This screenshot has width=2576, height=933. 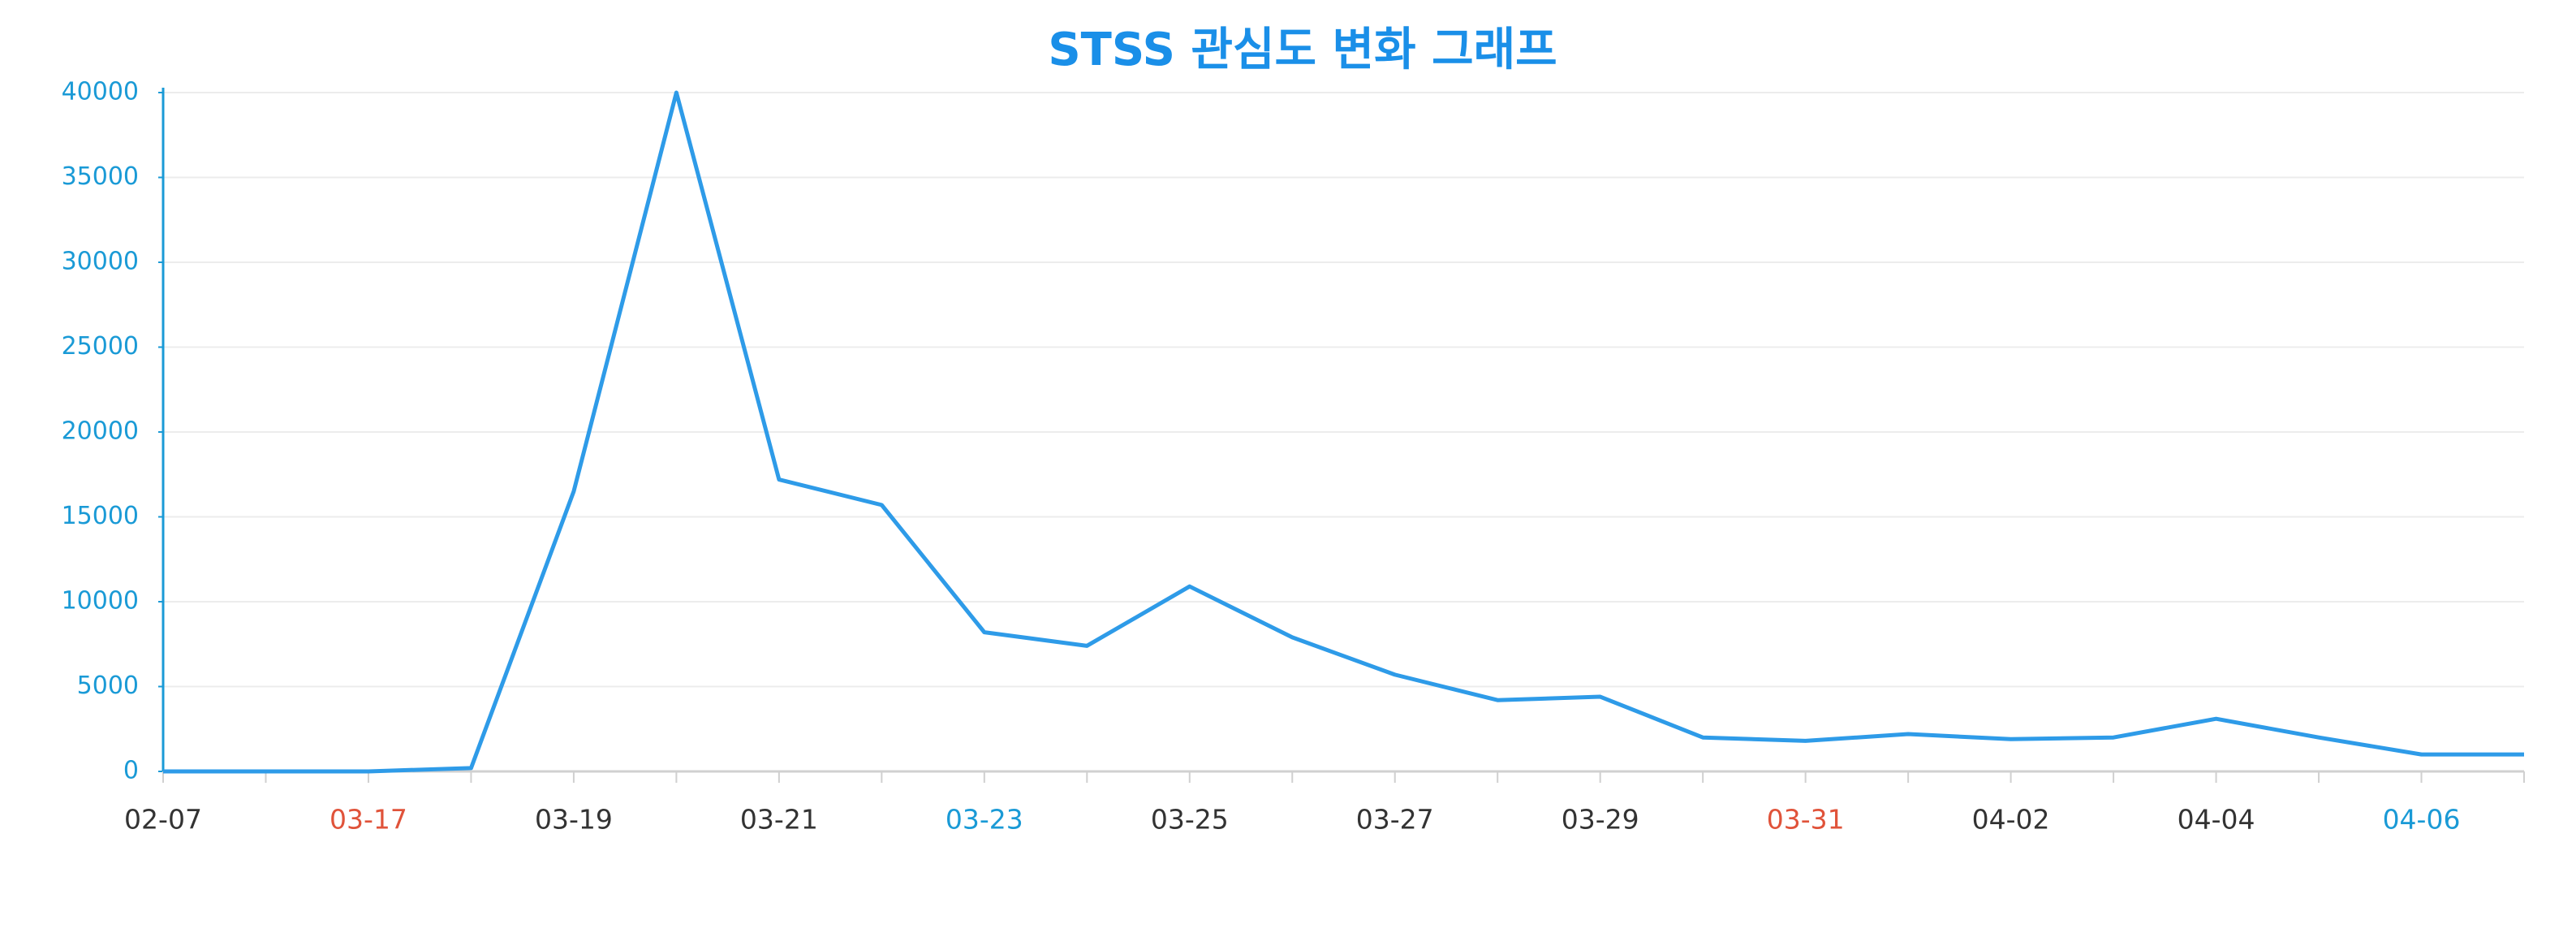 What do you see at coordinates (101, 346) in the screenshot?
I see `y-tick-label: 25000` at bounding box center [101, 346].